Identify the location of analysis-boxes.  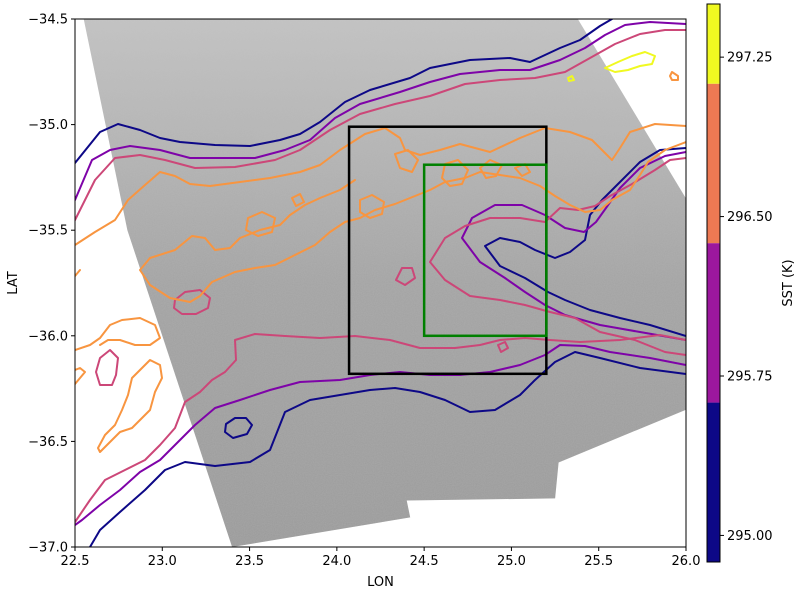
(447, 250).